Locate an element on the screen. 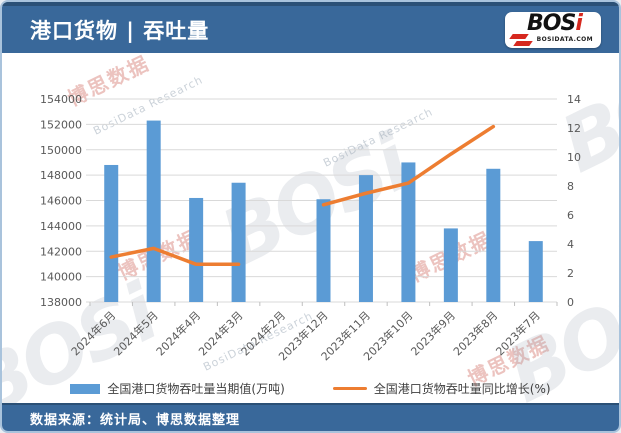  legend-label-throughput: 全国港口货物吞吐量当期值(万吨) is located at coordinates (196, 389).